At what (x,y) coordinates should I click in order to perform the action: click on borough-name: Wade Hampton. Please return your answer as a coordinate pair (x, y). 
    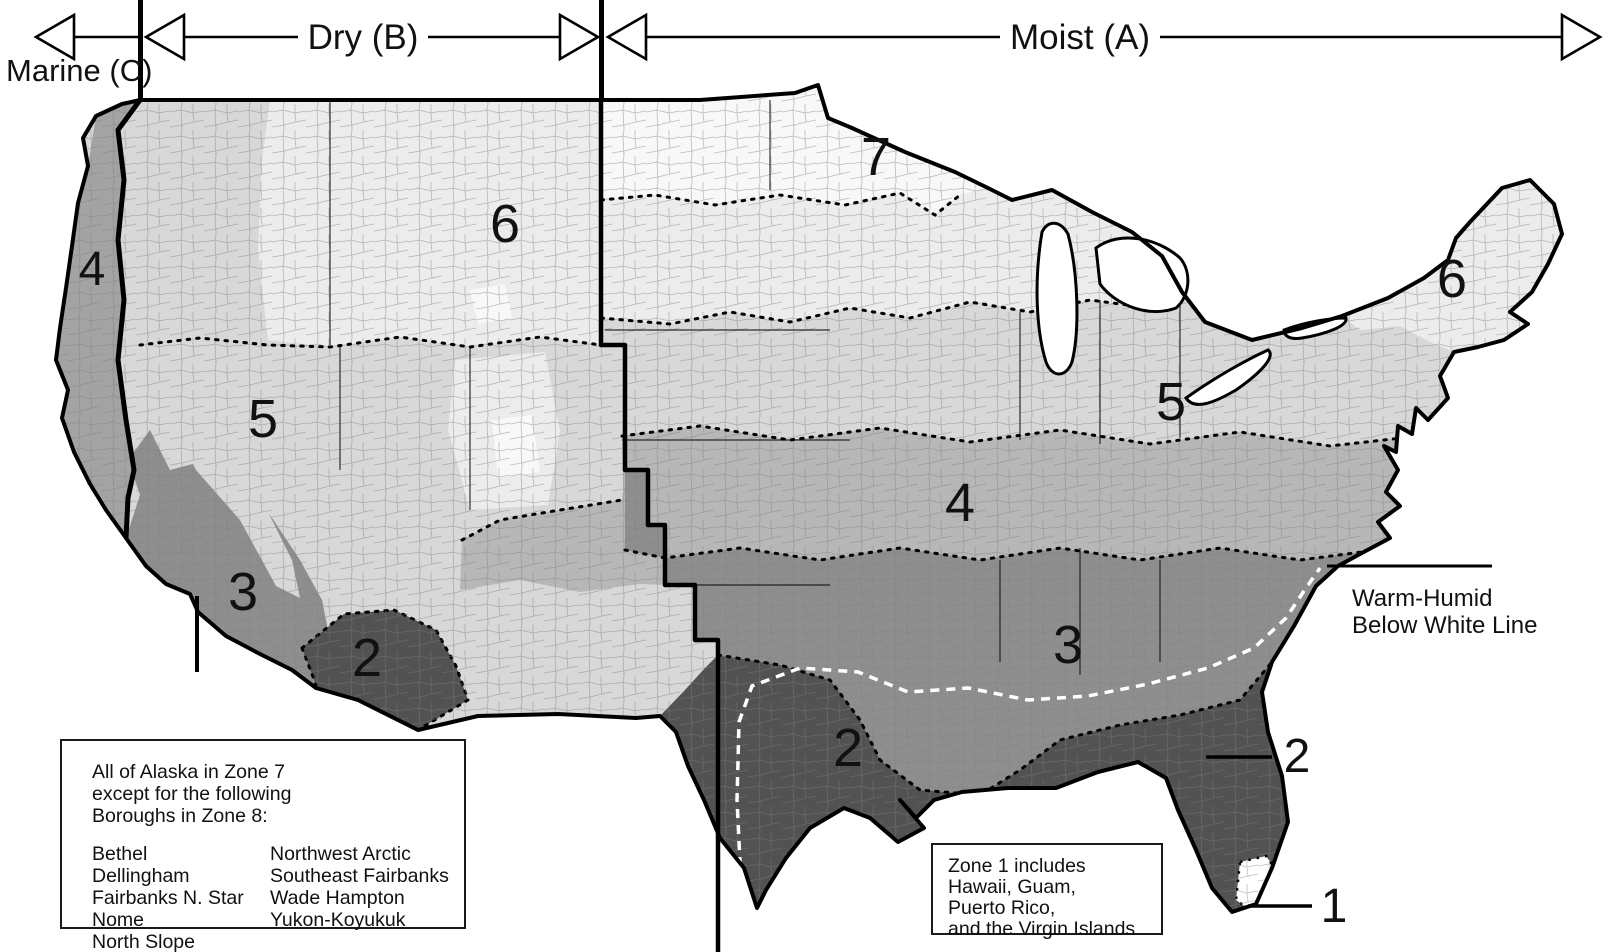
    Looking at the image, I should click on (337, 898).